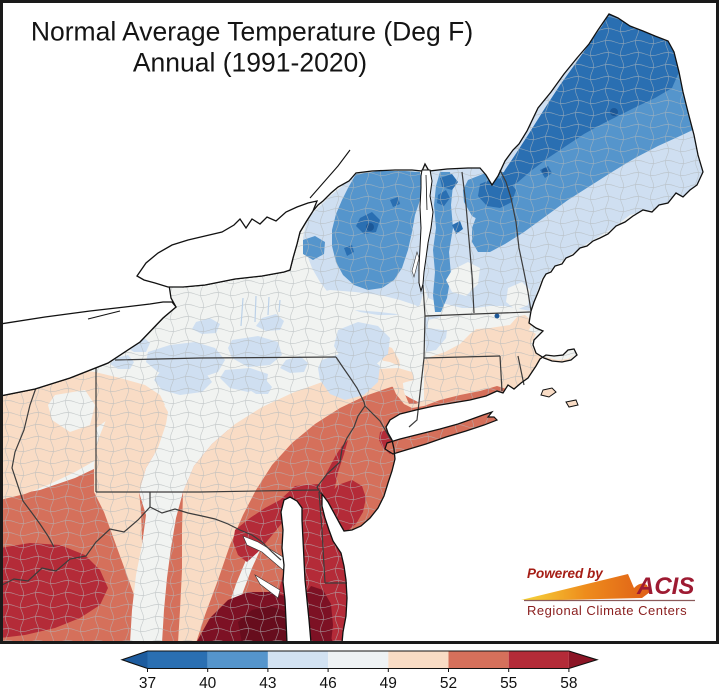 The image size is (720, 699). I want to click on svg-text: 49, so click(388, 683).